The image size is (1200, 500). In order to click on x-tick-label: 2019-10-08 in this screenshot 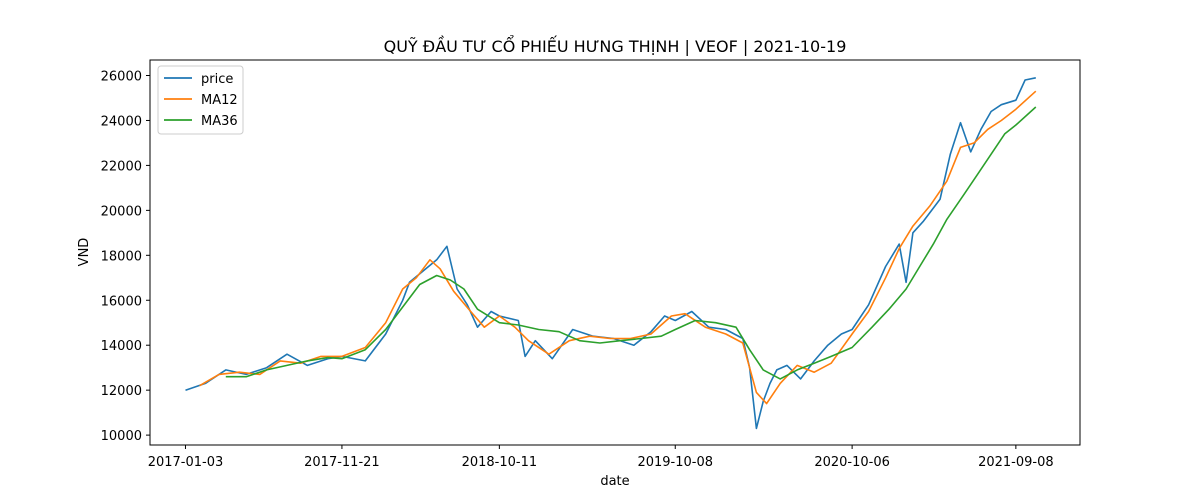, I will do `click(675, 462)`.